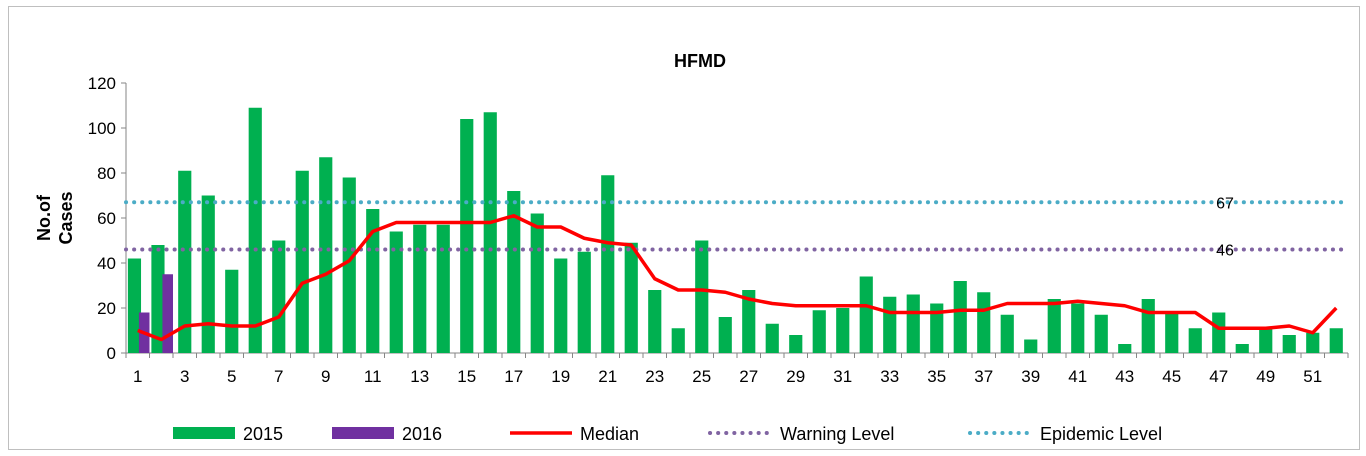 This screenshot has width=1366, height=456. Describe the element at coordinates (654, 376) in the screenshot. I see `x-tick-label: 23` at that location.